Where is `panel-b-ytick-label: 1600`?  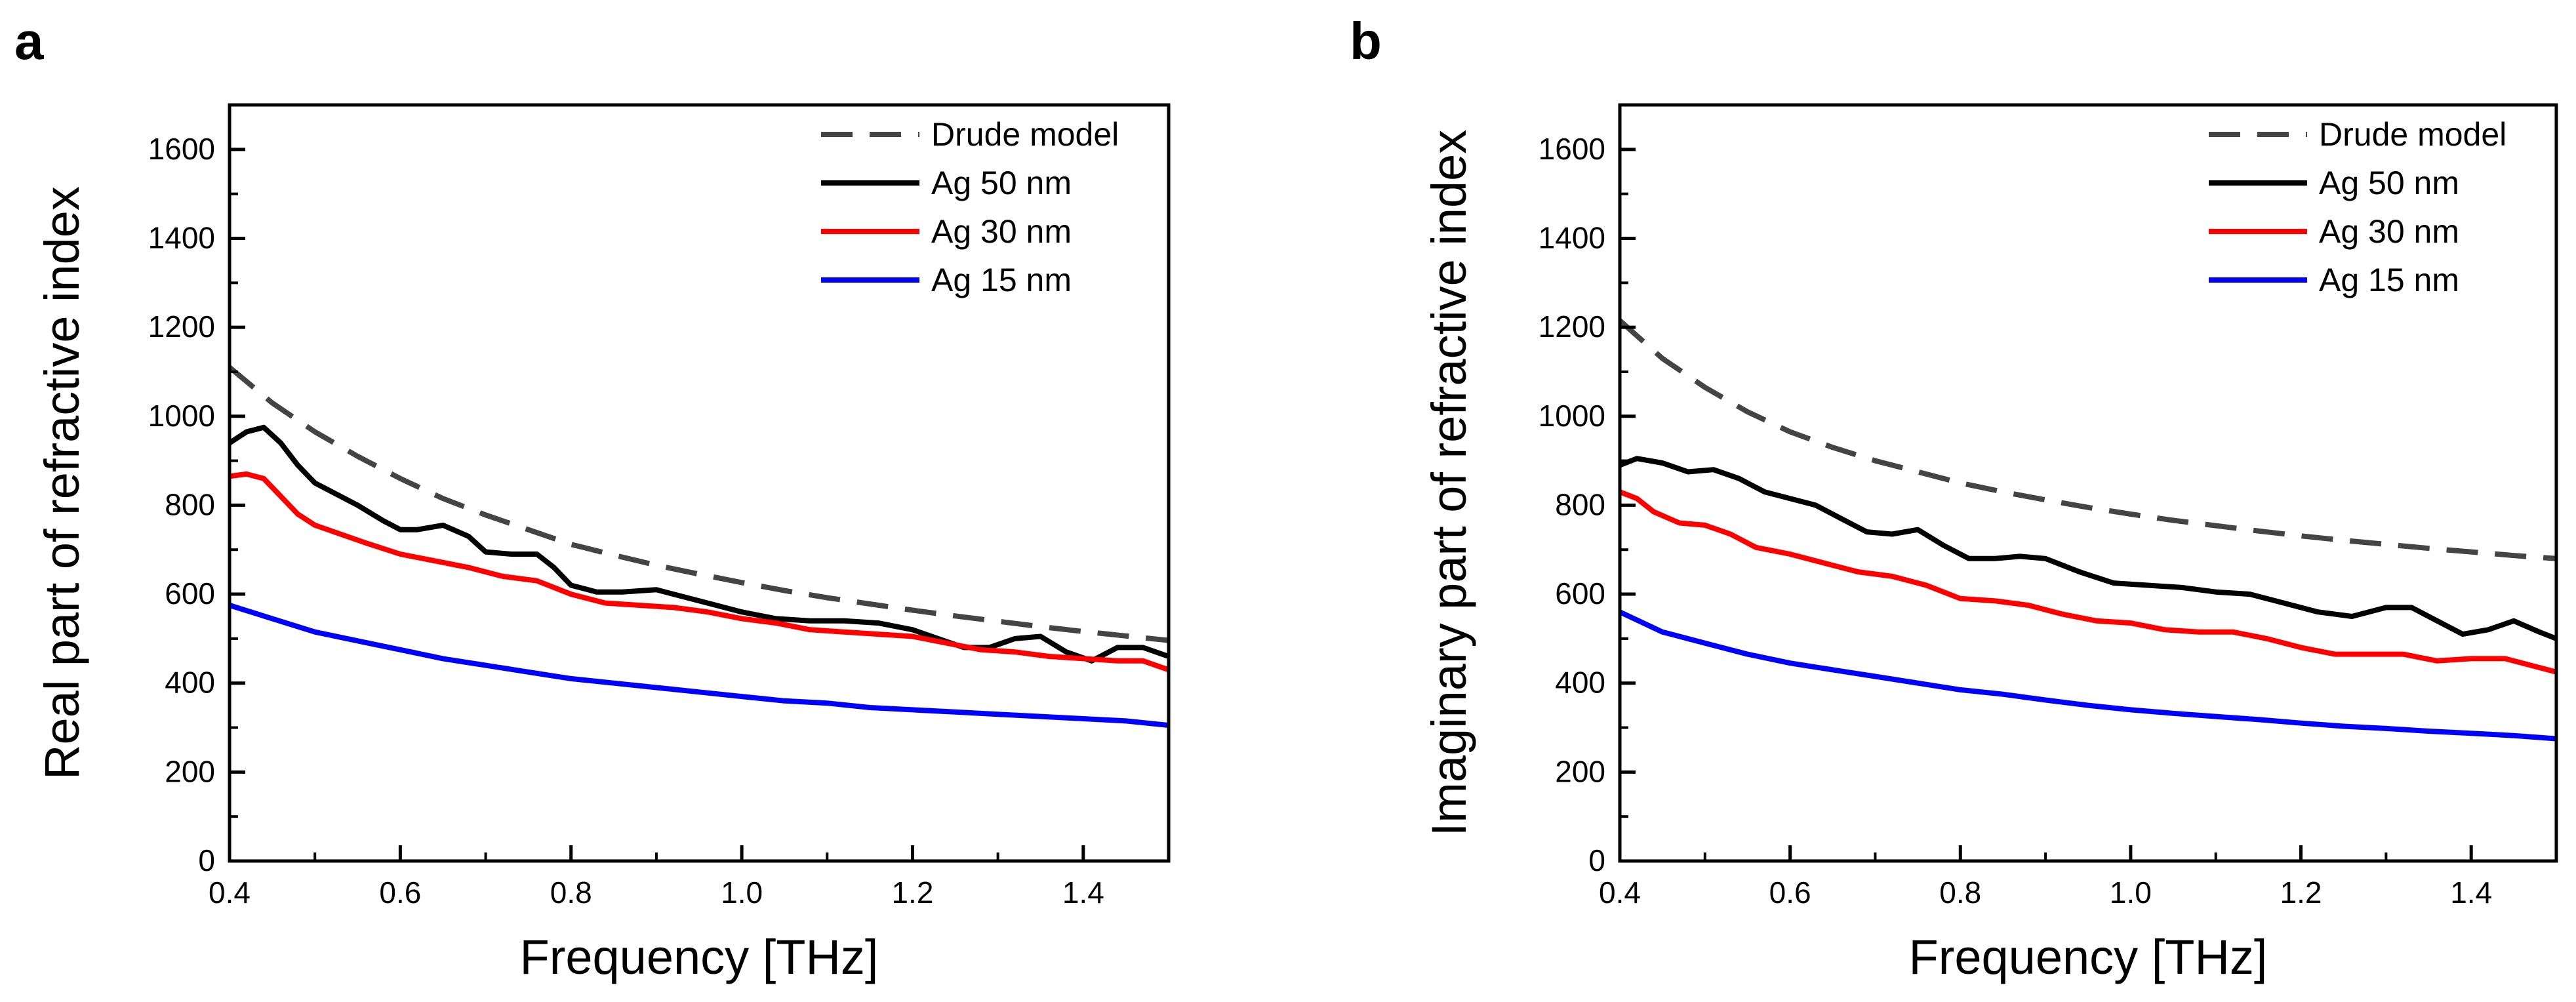
panel-b-ytick-label: 1600 is located at coordinates (1572, 149).